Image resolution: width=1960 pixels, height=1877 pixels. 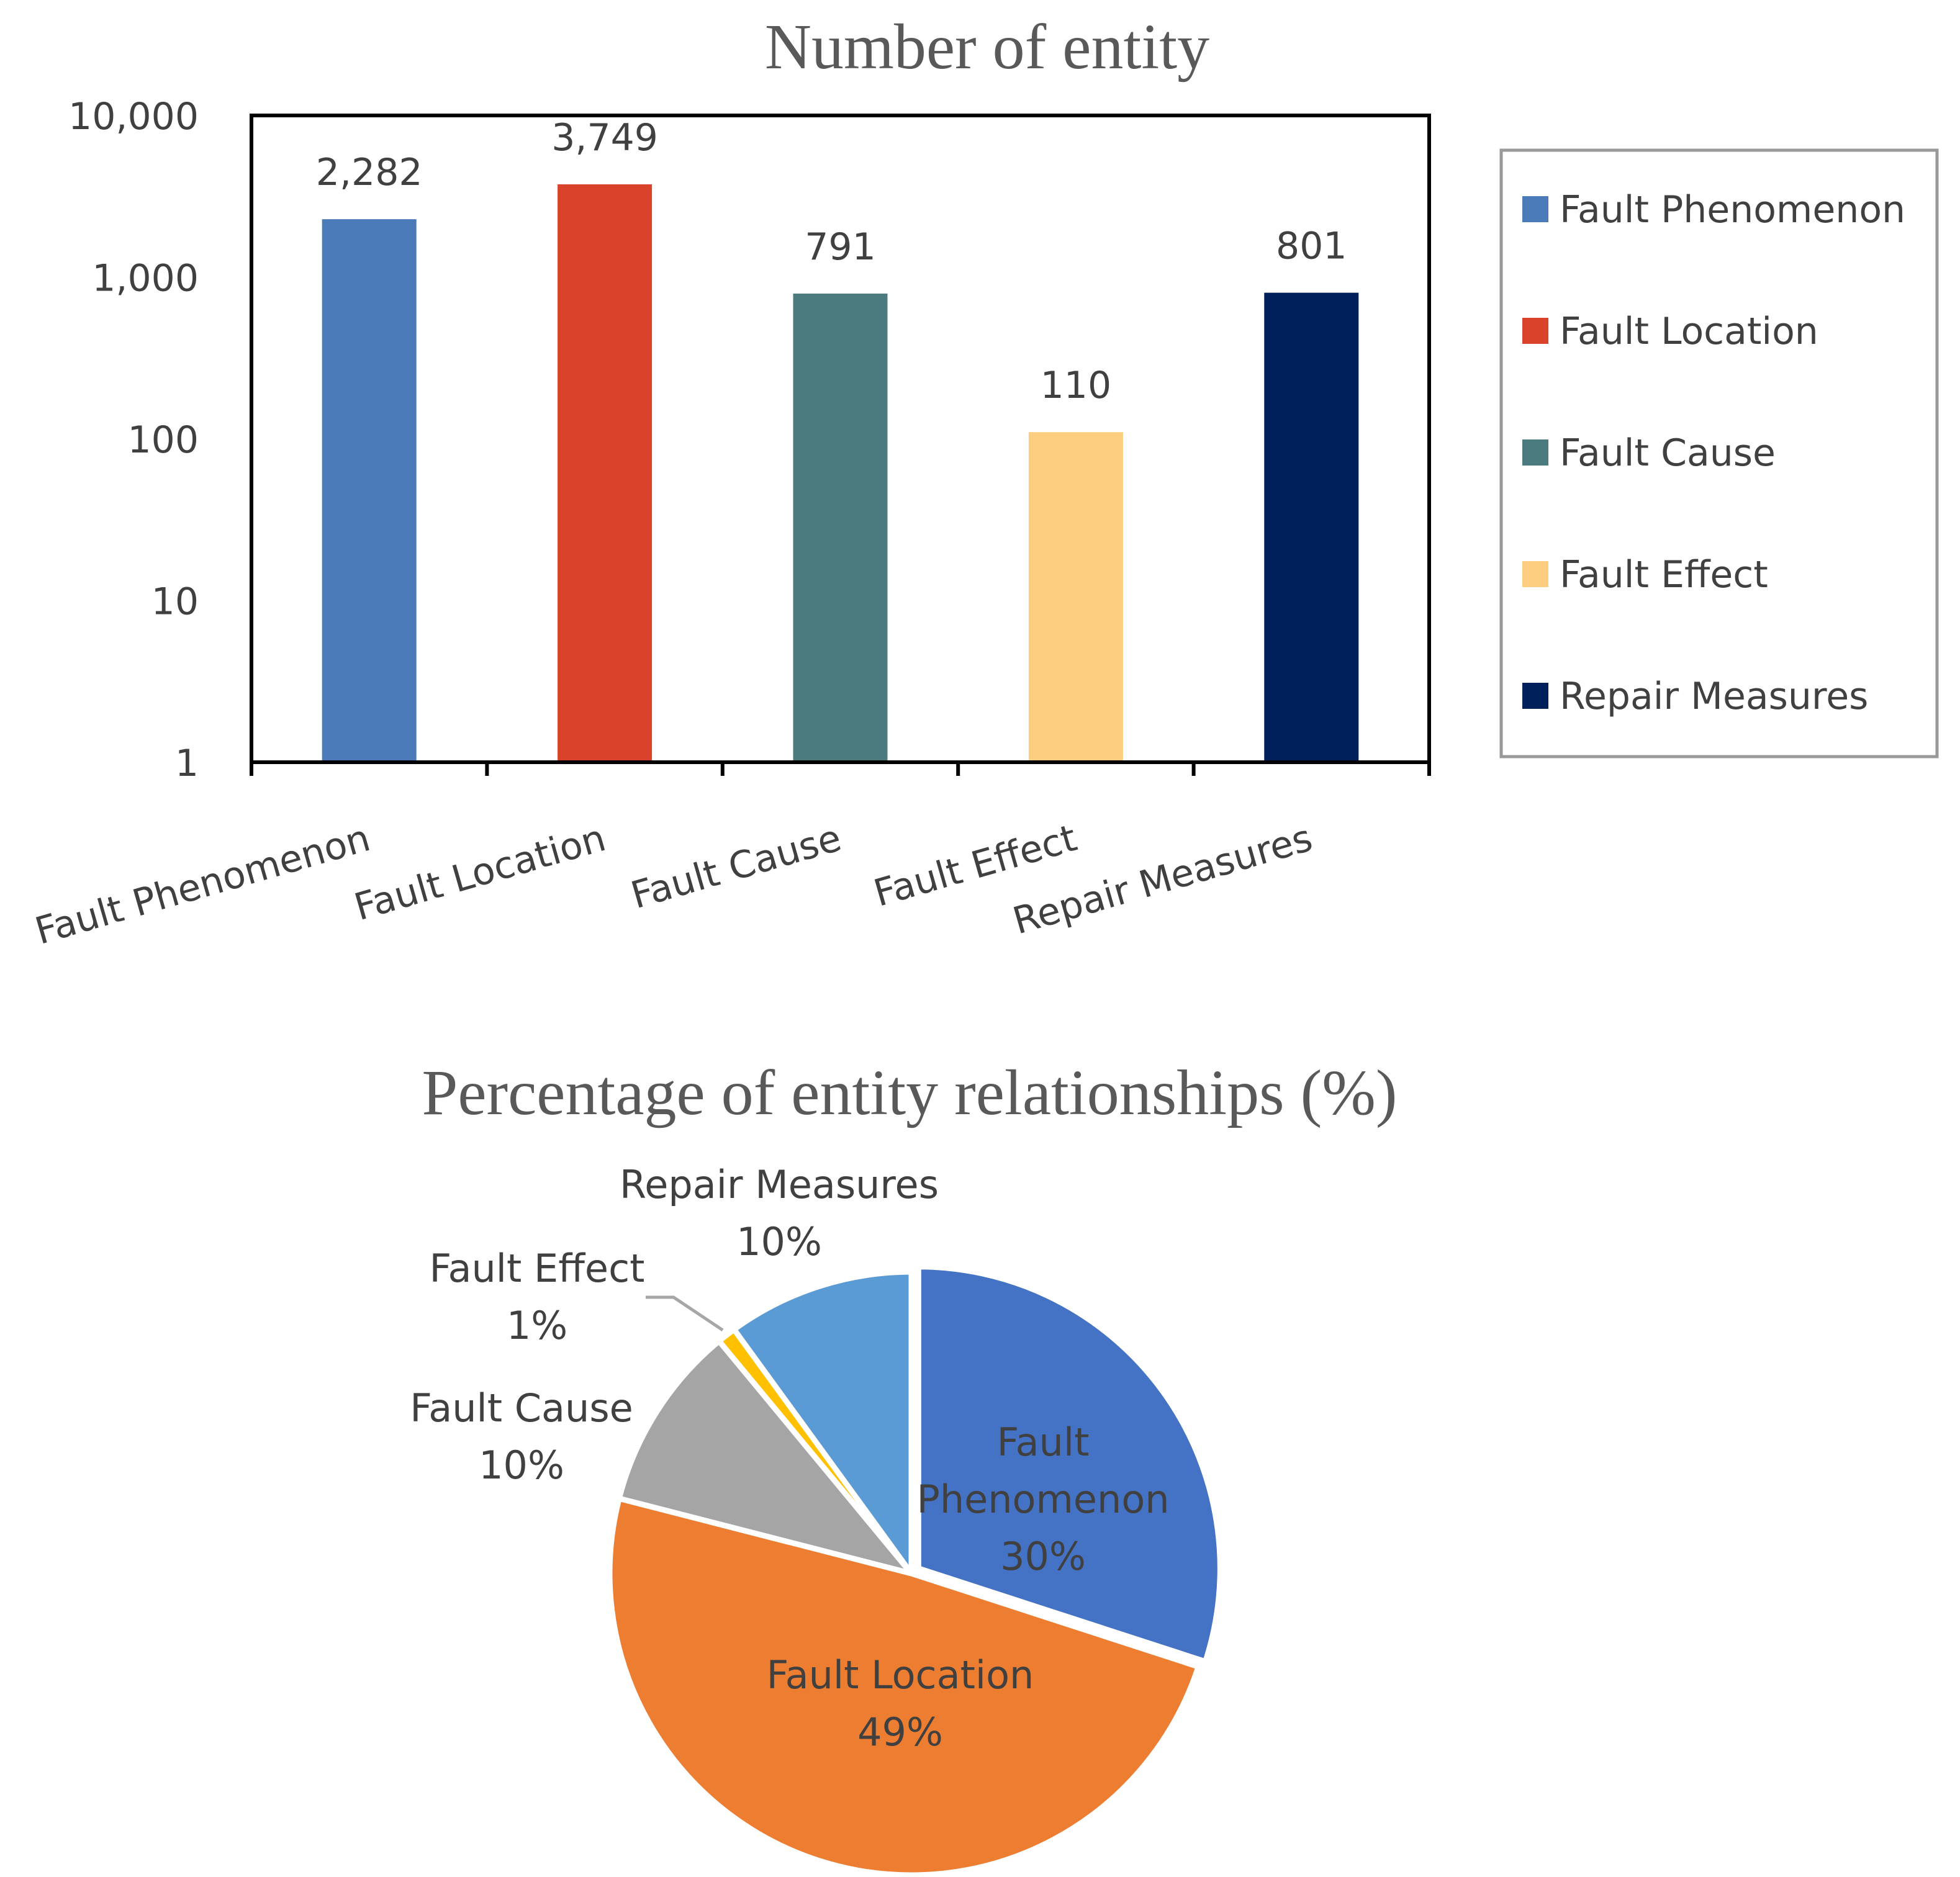 What do you see at coordinates (841, 247) in the screenshot?
I see `bar-value-label: 791` at bounding box center [841, 247].